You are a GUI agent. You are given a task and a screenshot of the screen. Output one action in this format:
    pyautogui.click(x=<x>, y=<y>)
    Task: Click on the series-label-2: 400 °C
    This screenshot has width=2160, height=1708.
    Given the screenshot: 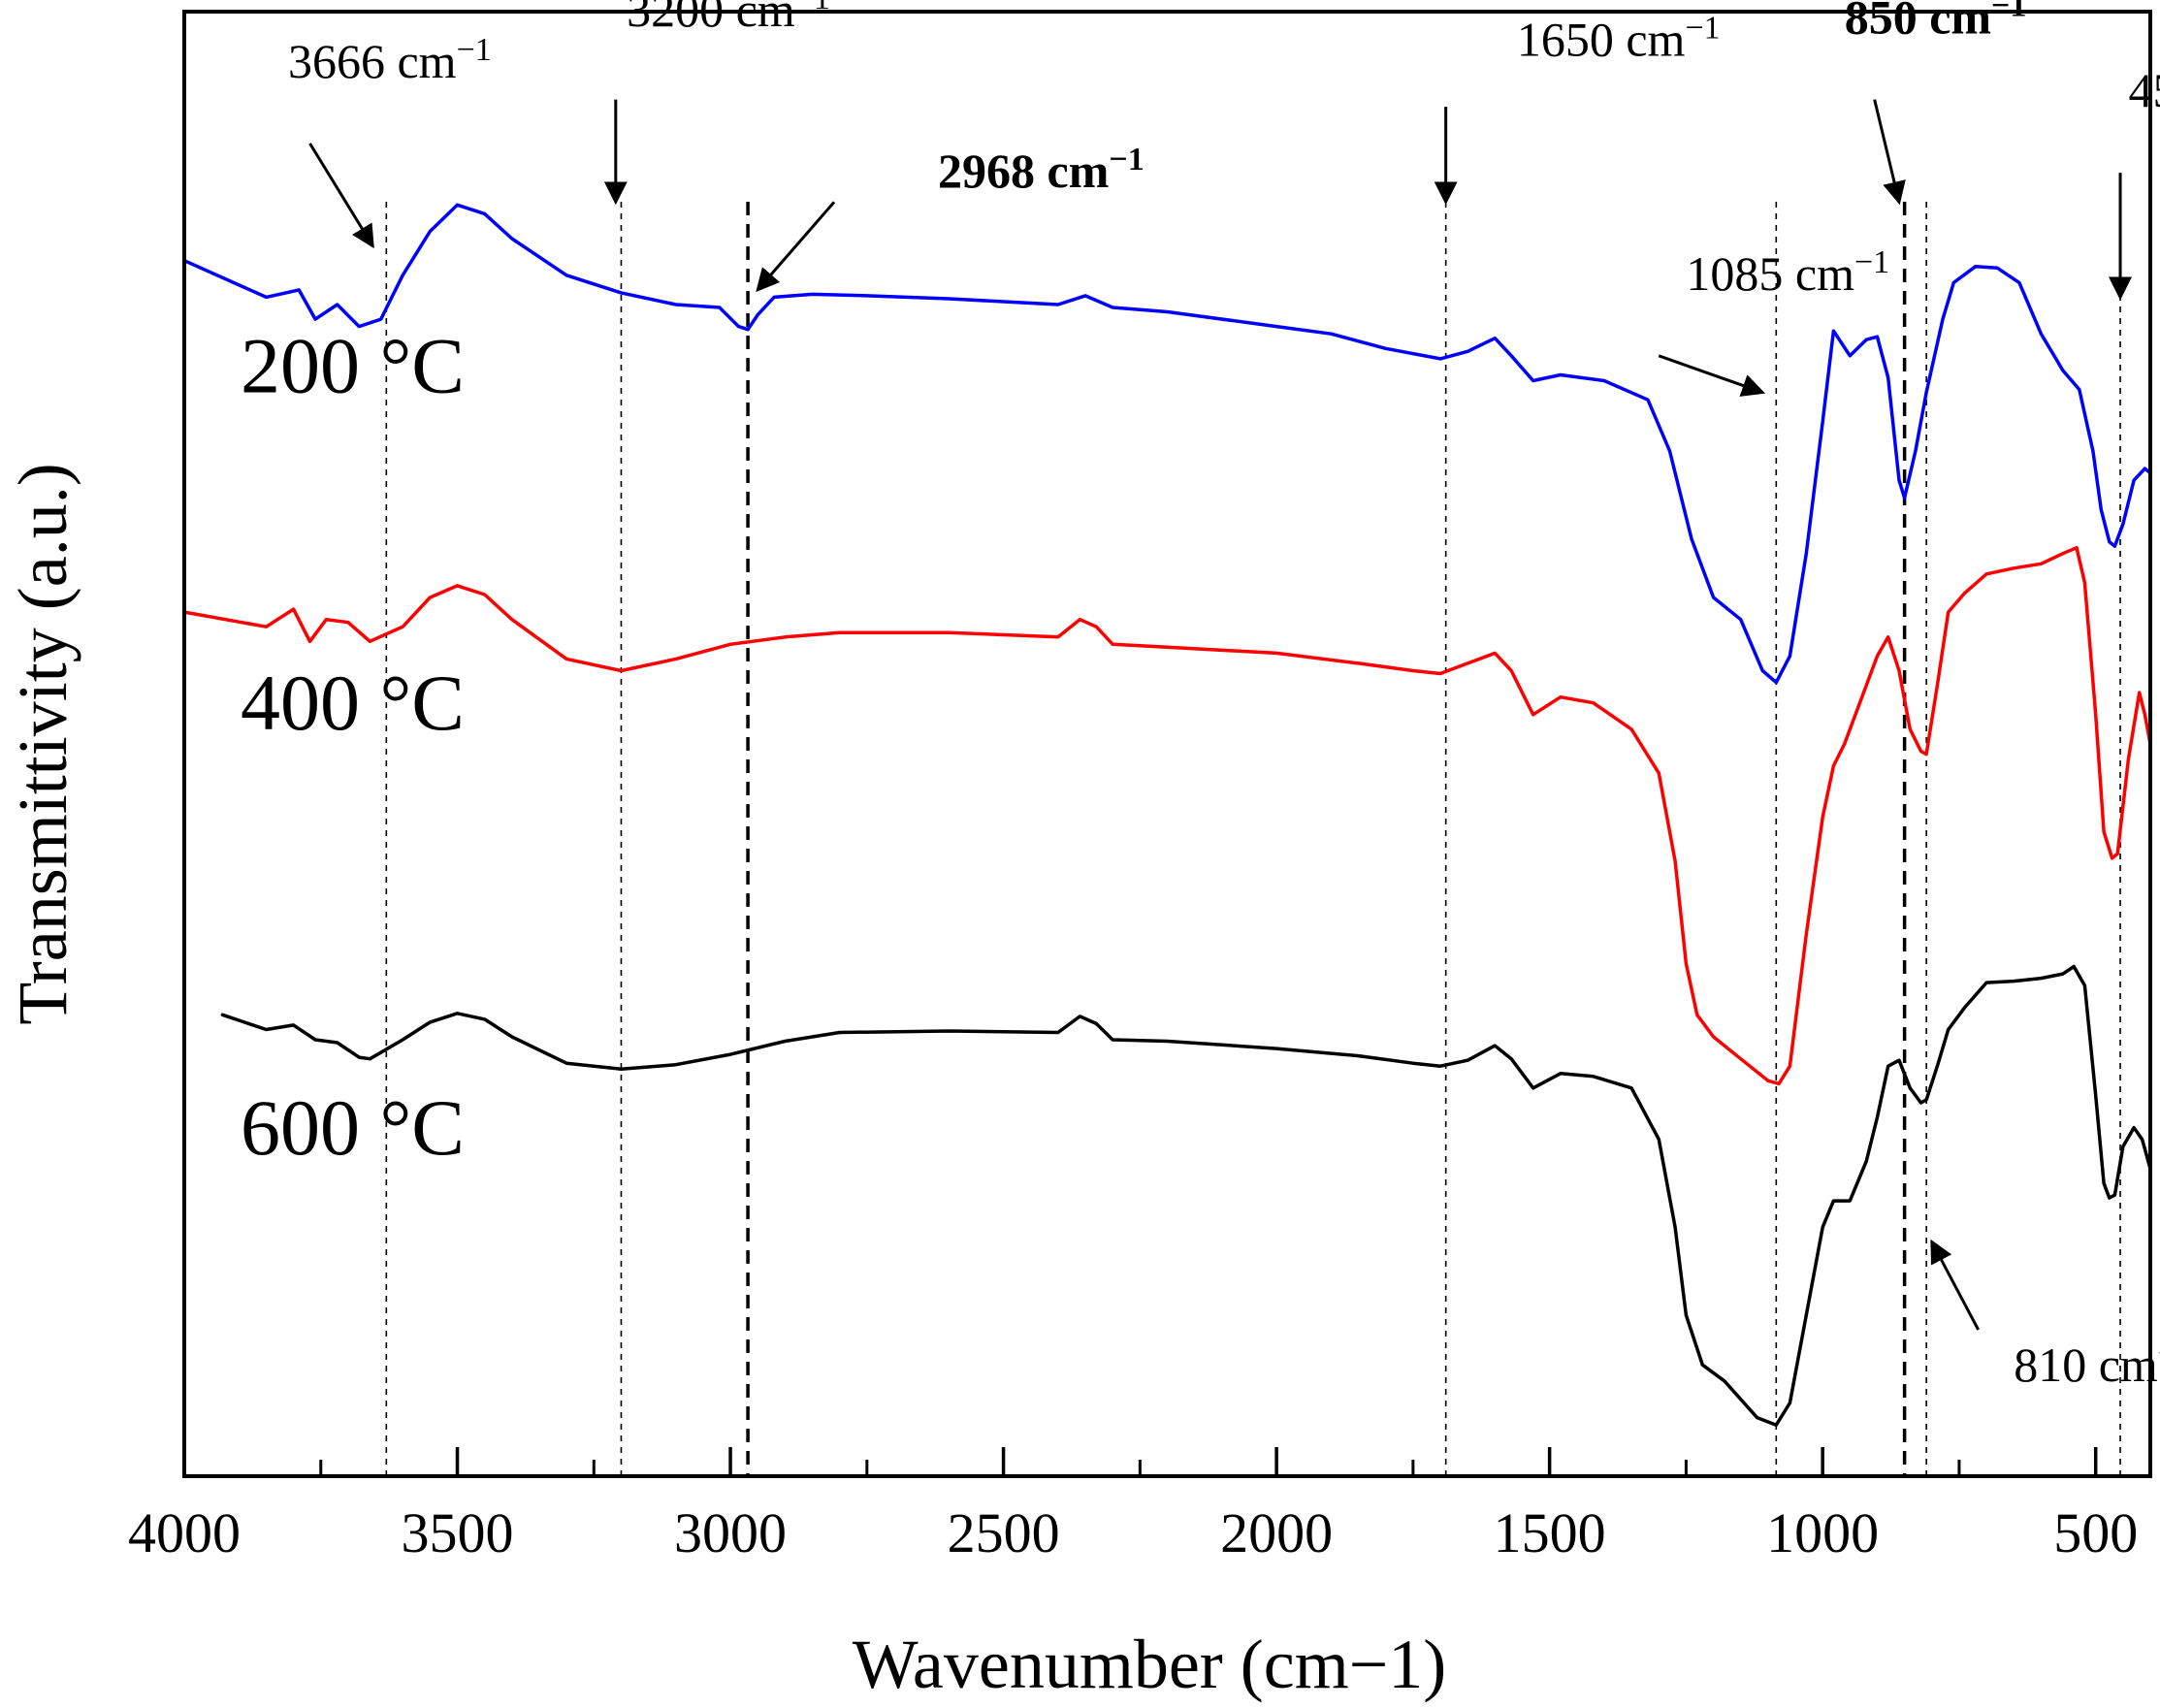 What is the action you would take?
    pyautogui.click(x=353, y=703)
    